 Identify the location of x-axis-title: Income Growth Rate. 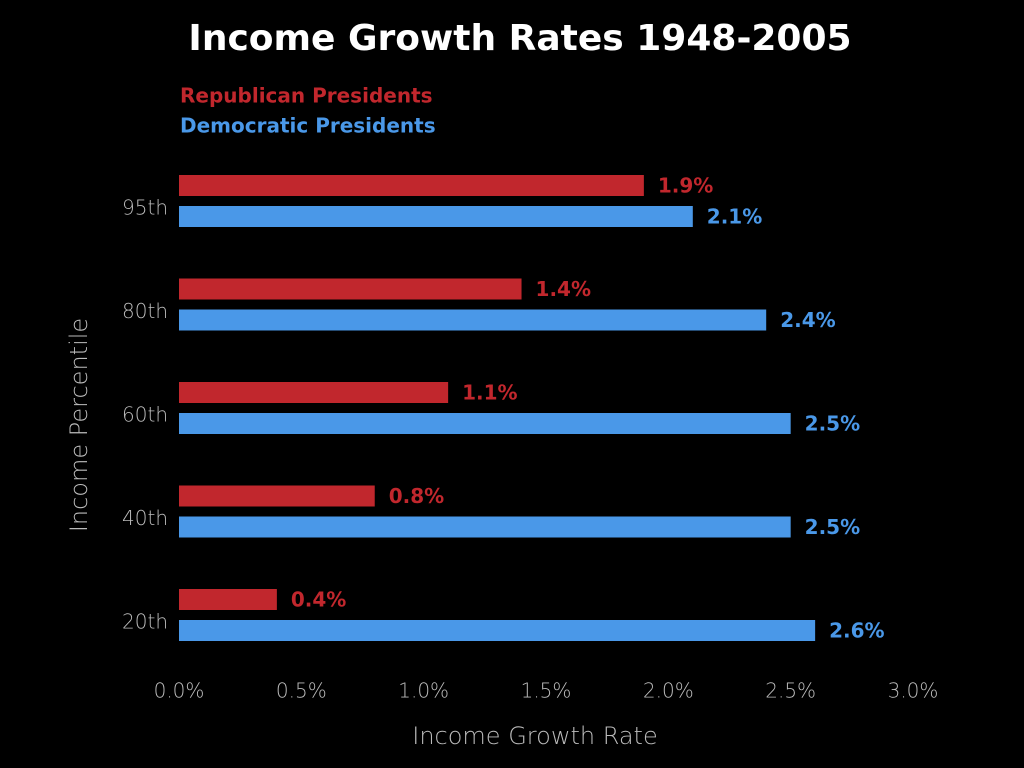
(534, 736).